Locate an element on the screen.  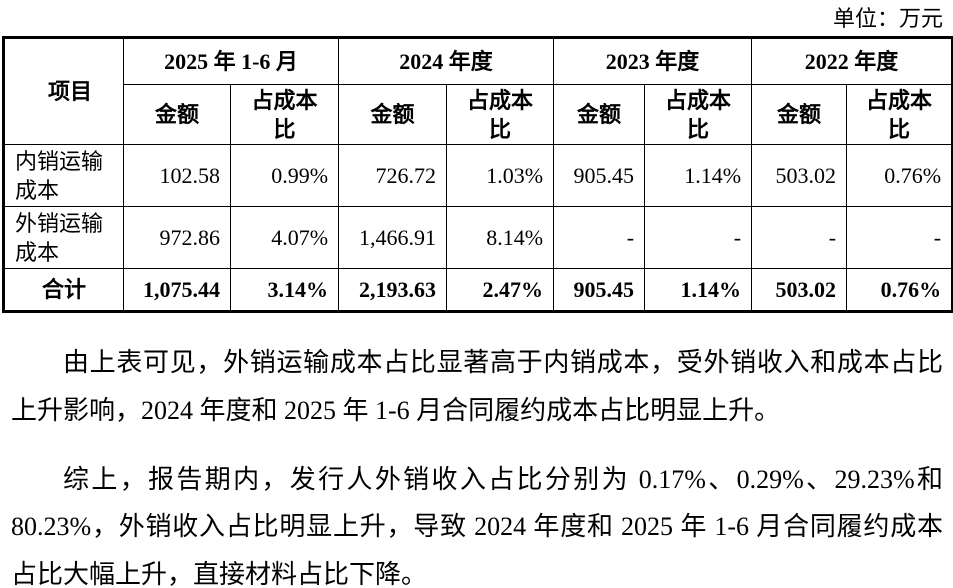
table-cell-value: 0.99% is located at coordinates (284, 176).